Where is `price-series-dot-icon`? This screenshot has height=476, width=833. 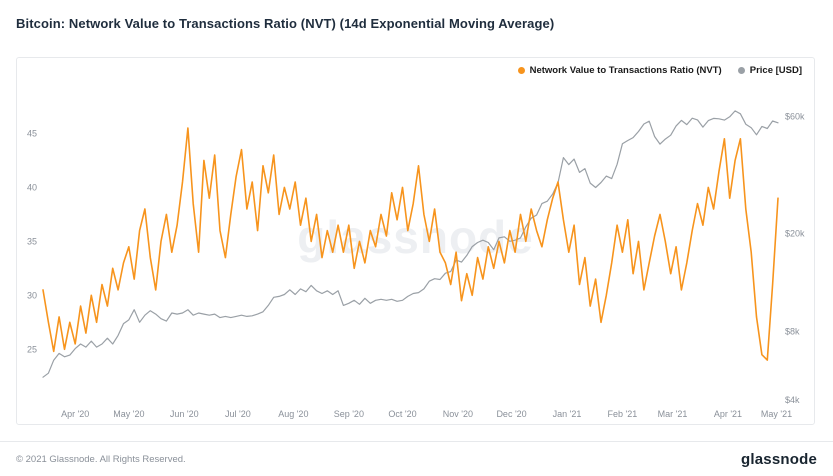
price-series-dot-icon is located at coordinates (741, 70).